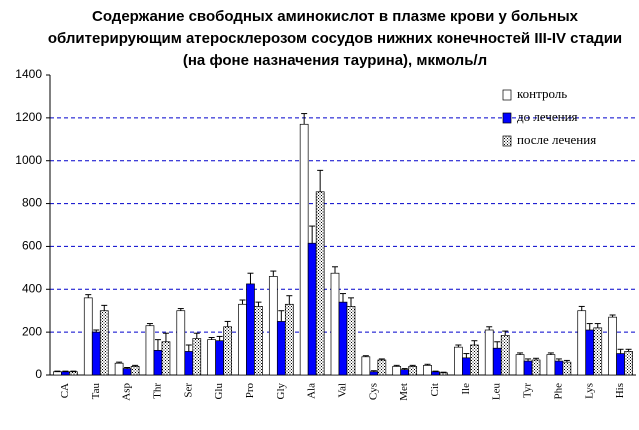  I want to click on x-tick-label: Lys, so click(589, 391).